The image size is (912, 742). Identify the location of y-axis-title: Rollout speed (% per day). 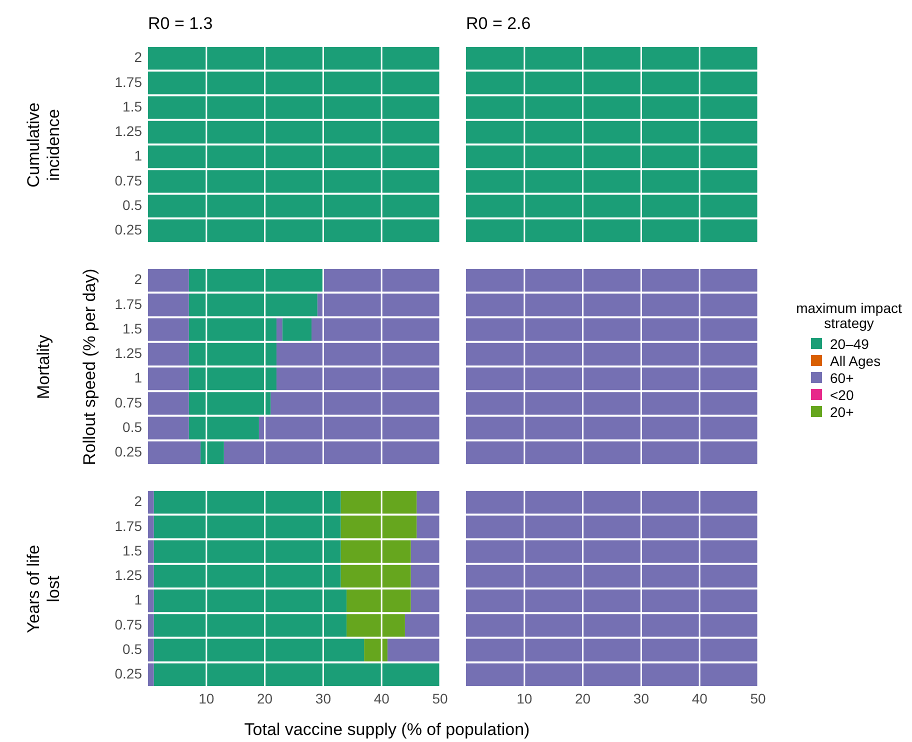
(90, 366).